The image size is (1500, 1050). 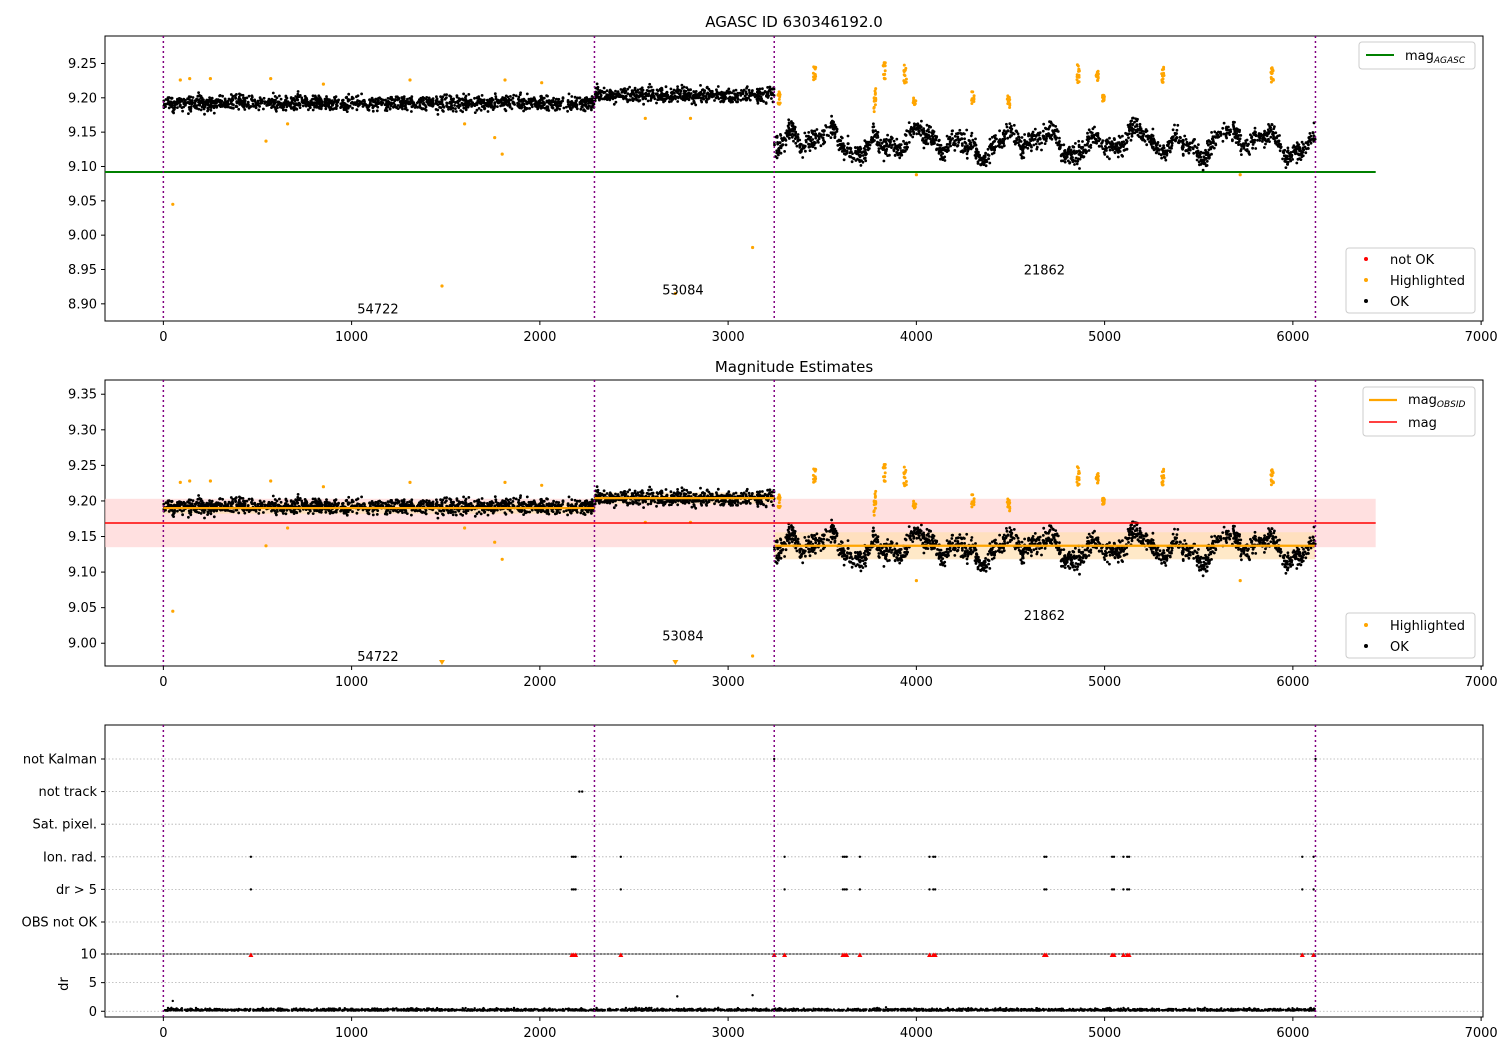 What do you see at coordinates (82, 466) in the screenshot?
I see `y-tick-label: 9.25` at bounding box center [82, 466].